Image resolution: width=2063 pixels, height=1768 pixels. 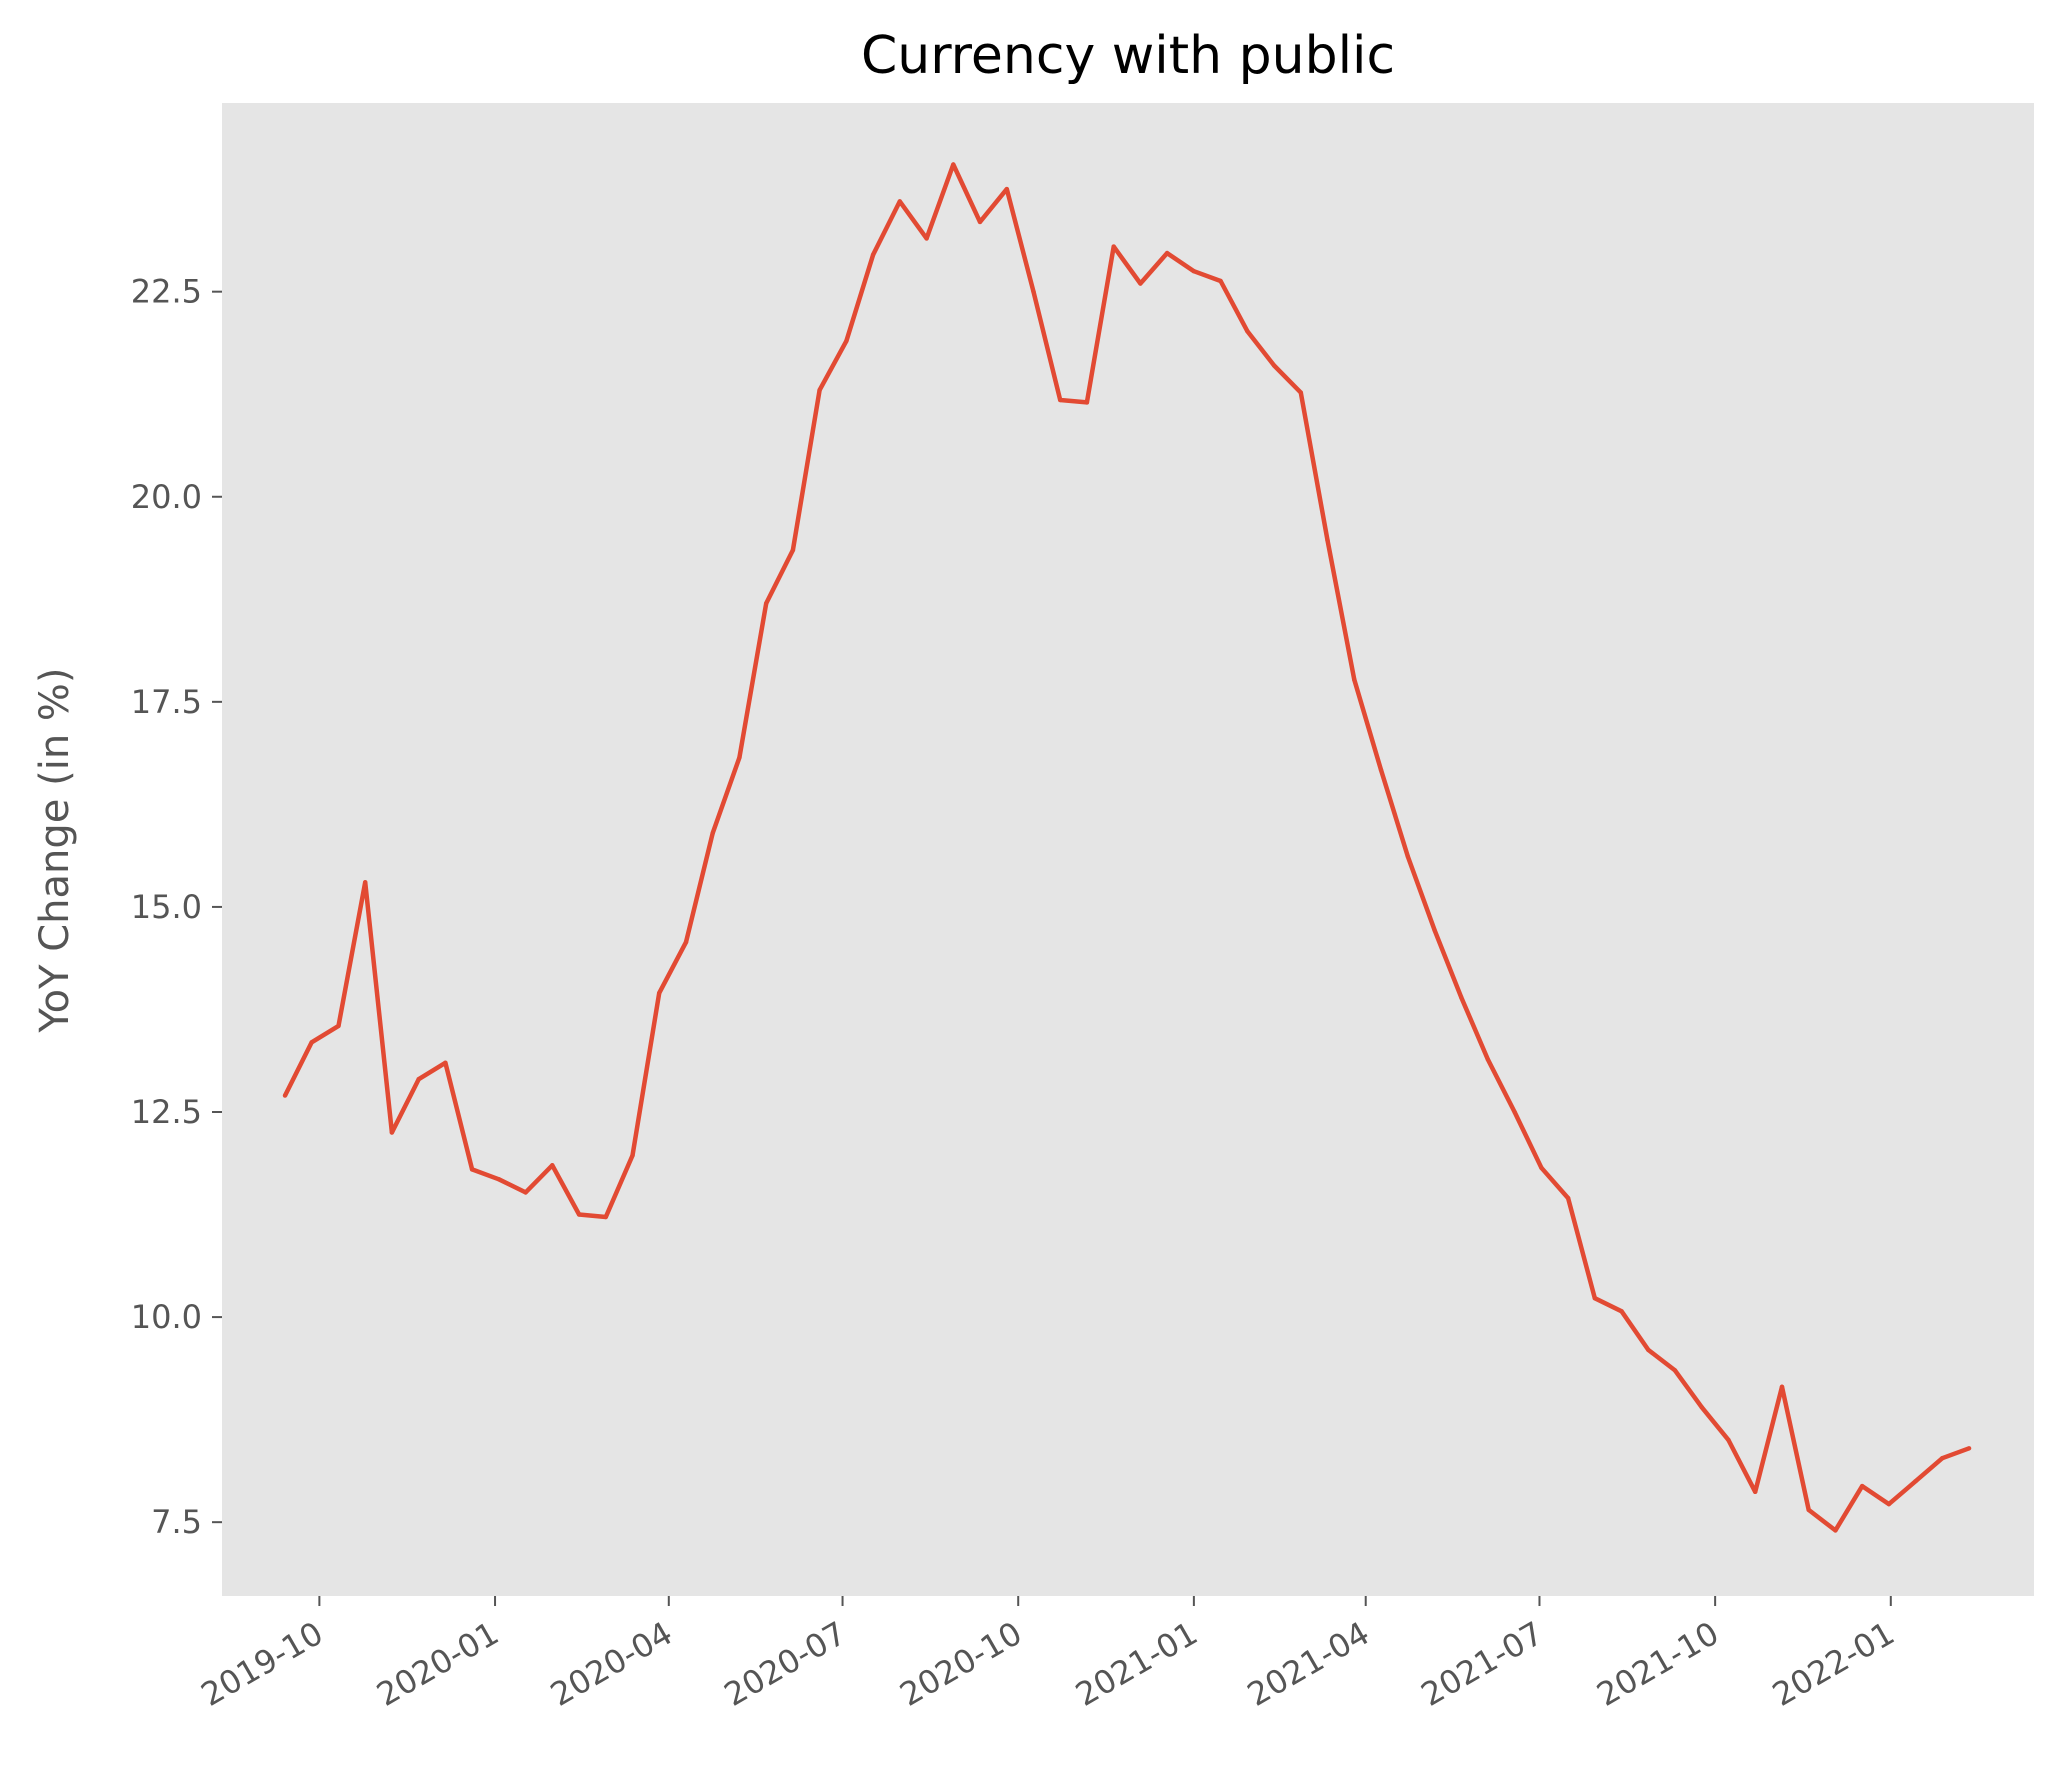 I want to click on y-tick-label: 17.5, so click(x=166, y=702).